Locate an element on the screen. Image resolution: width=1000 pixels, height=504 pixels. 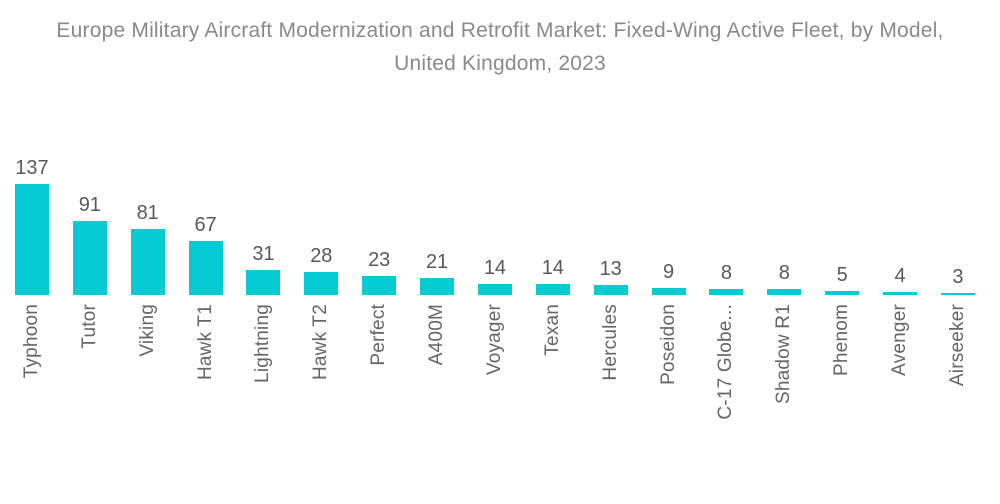
bar-plot-area: 21 is located at coordinates (437, 224).